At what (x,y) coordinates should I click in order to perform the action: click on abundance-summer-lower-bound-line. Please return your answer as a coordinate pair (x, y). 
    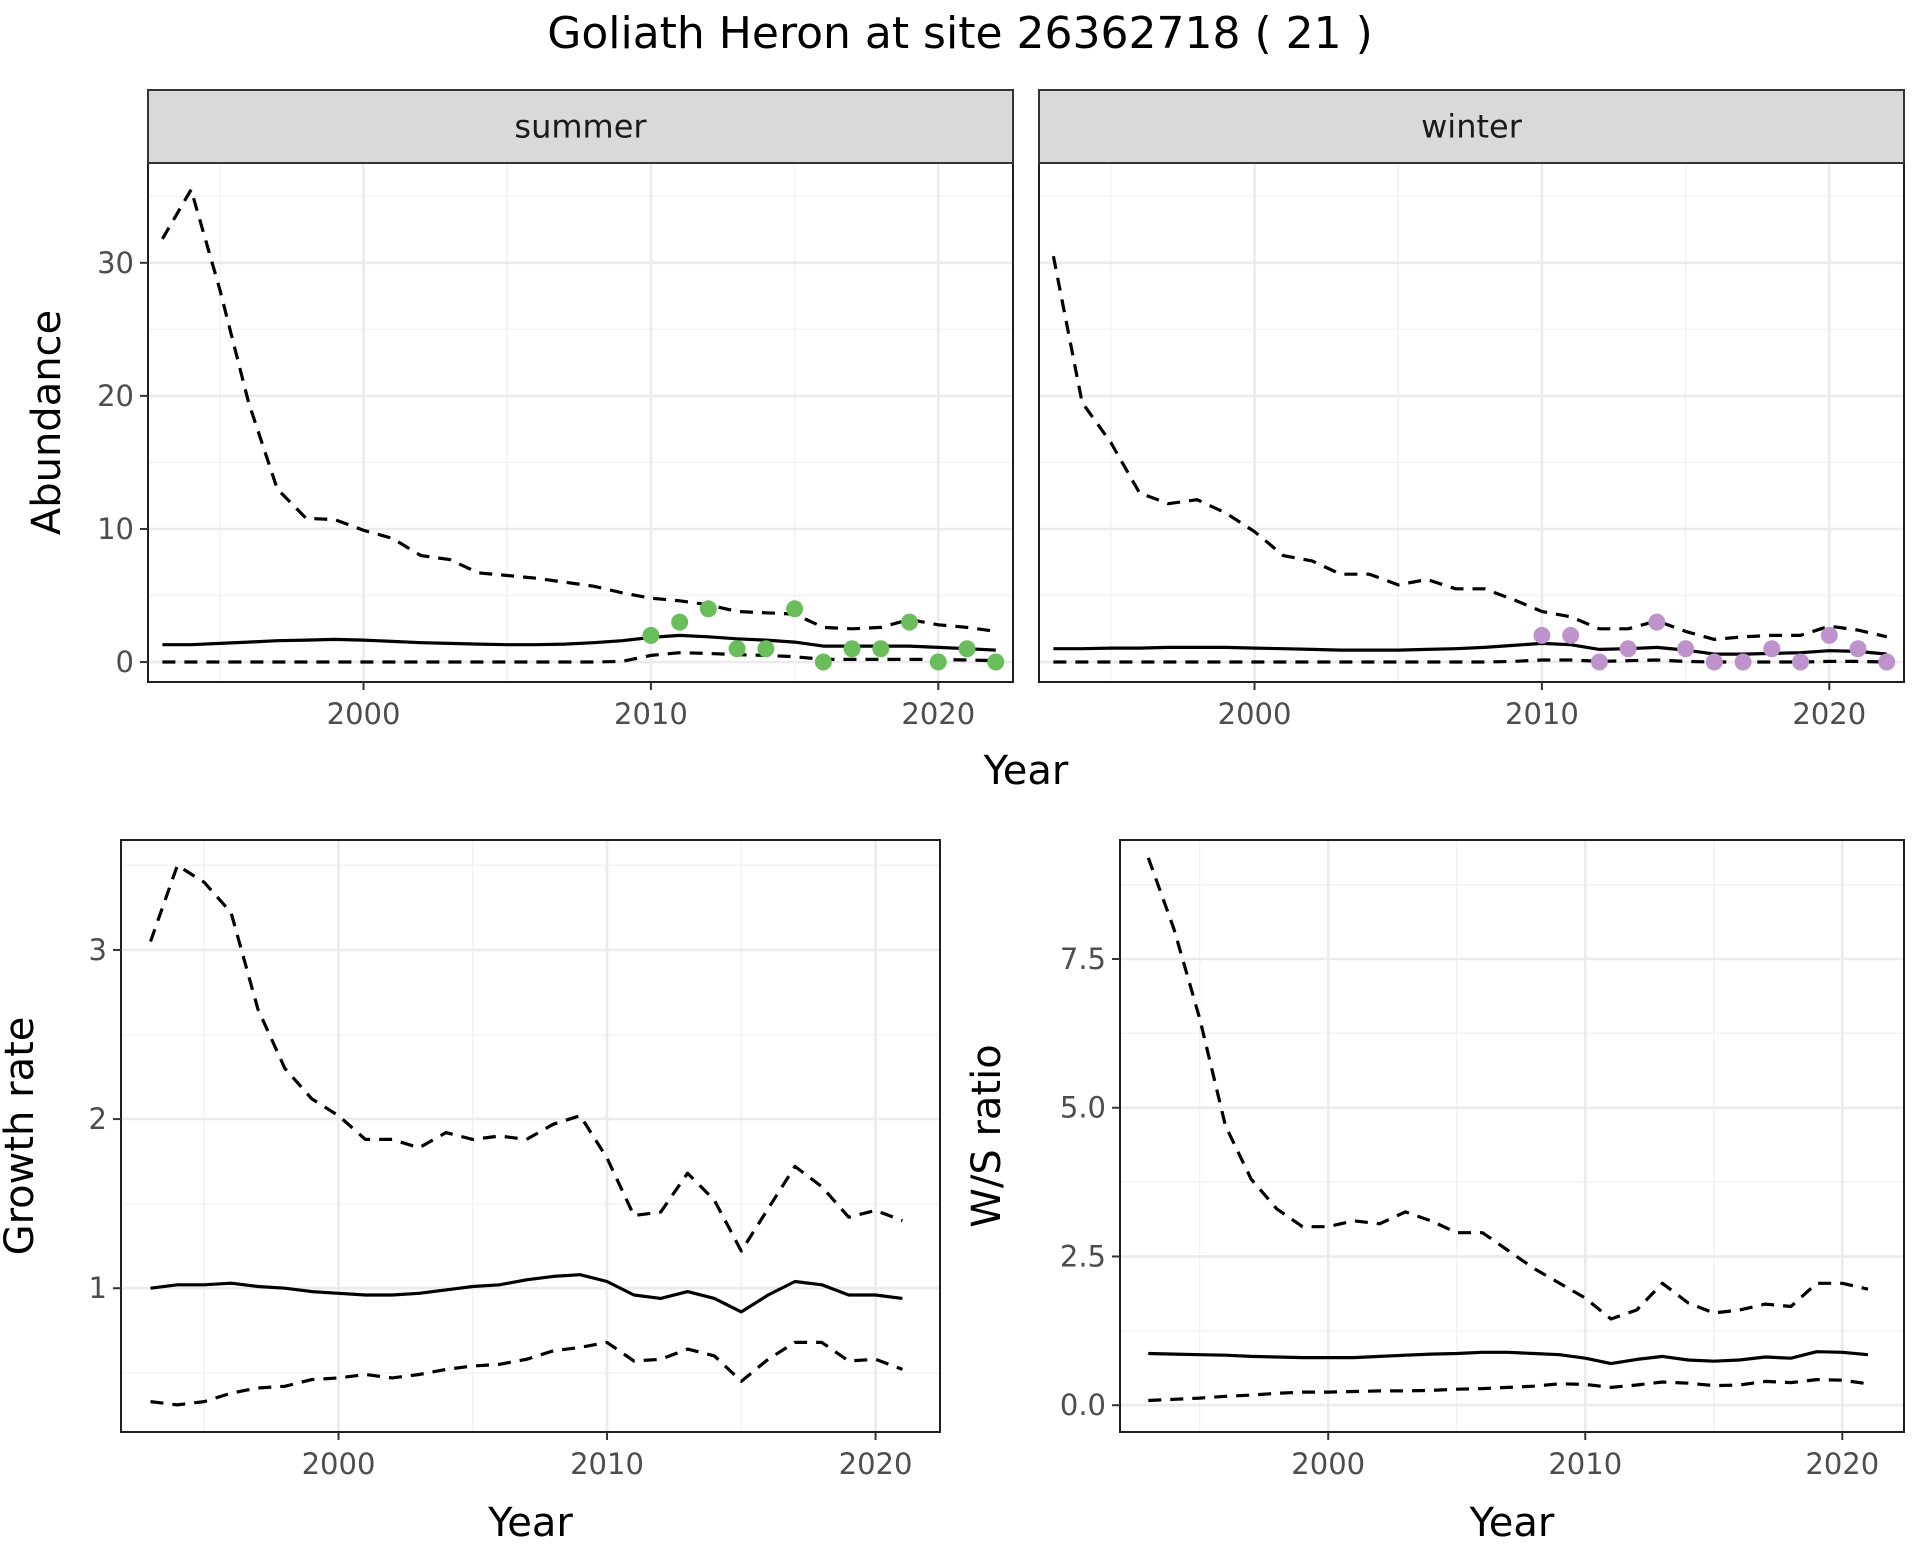
    Looking at the image, I should click on (579, 657).